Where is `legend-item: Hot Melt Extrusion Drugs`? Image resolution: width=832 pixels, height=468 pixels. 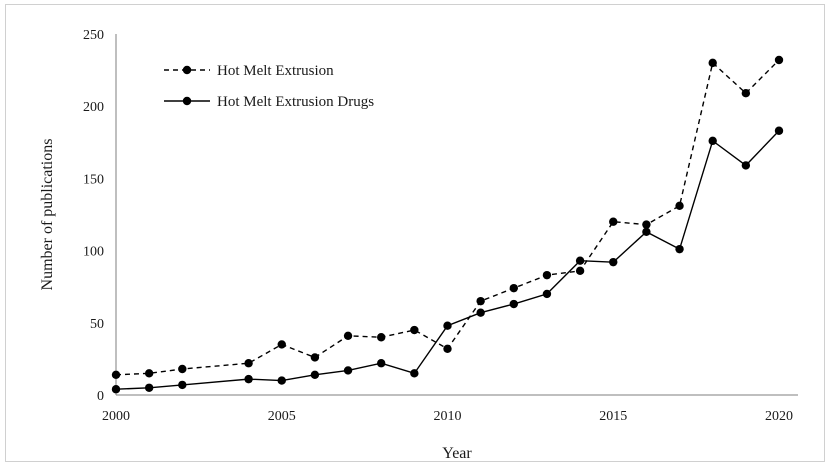 legend-item: Hot Melt Extrusion Drugs is located at coordinates (269, 102).